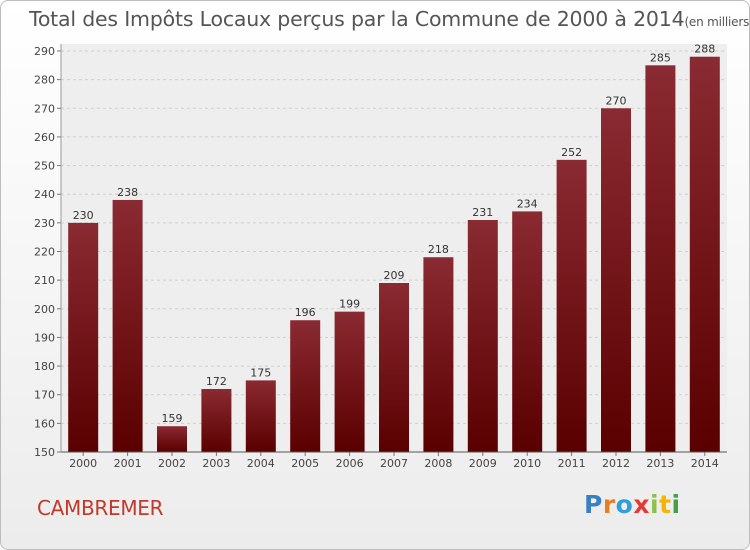  I want to click on bar-2002, so click(172, 439).